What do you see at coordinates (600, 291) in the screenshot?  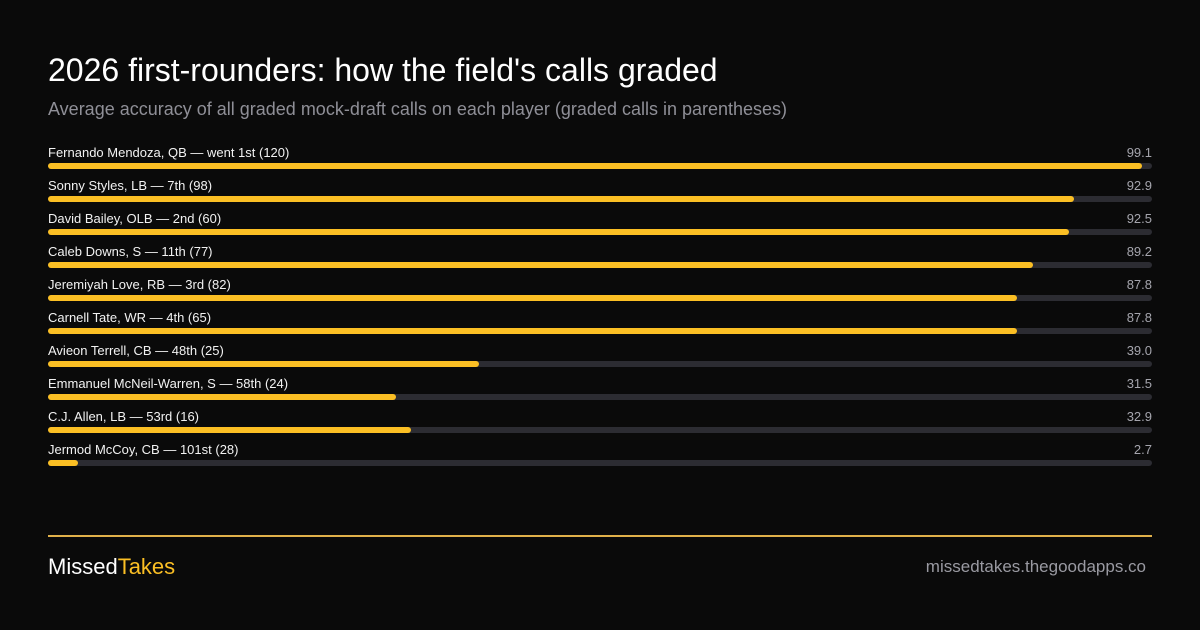 I see `bar-row: Jeremiyah Love, RB — 3rd (82) 87.8` at bounding box center [600, 291].